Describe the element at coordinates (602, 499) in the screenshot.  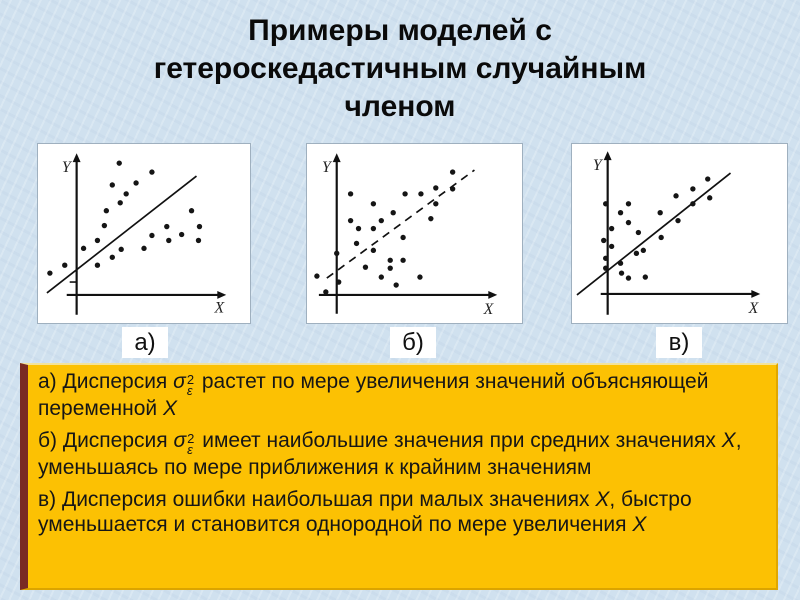
I see `note-c-x1: X` at that location.